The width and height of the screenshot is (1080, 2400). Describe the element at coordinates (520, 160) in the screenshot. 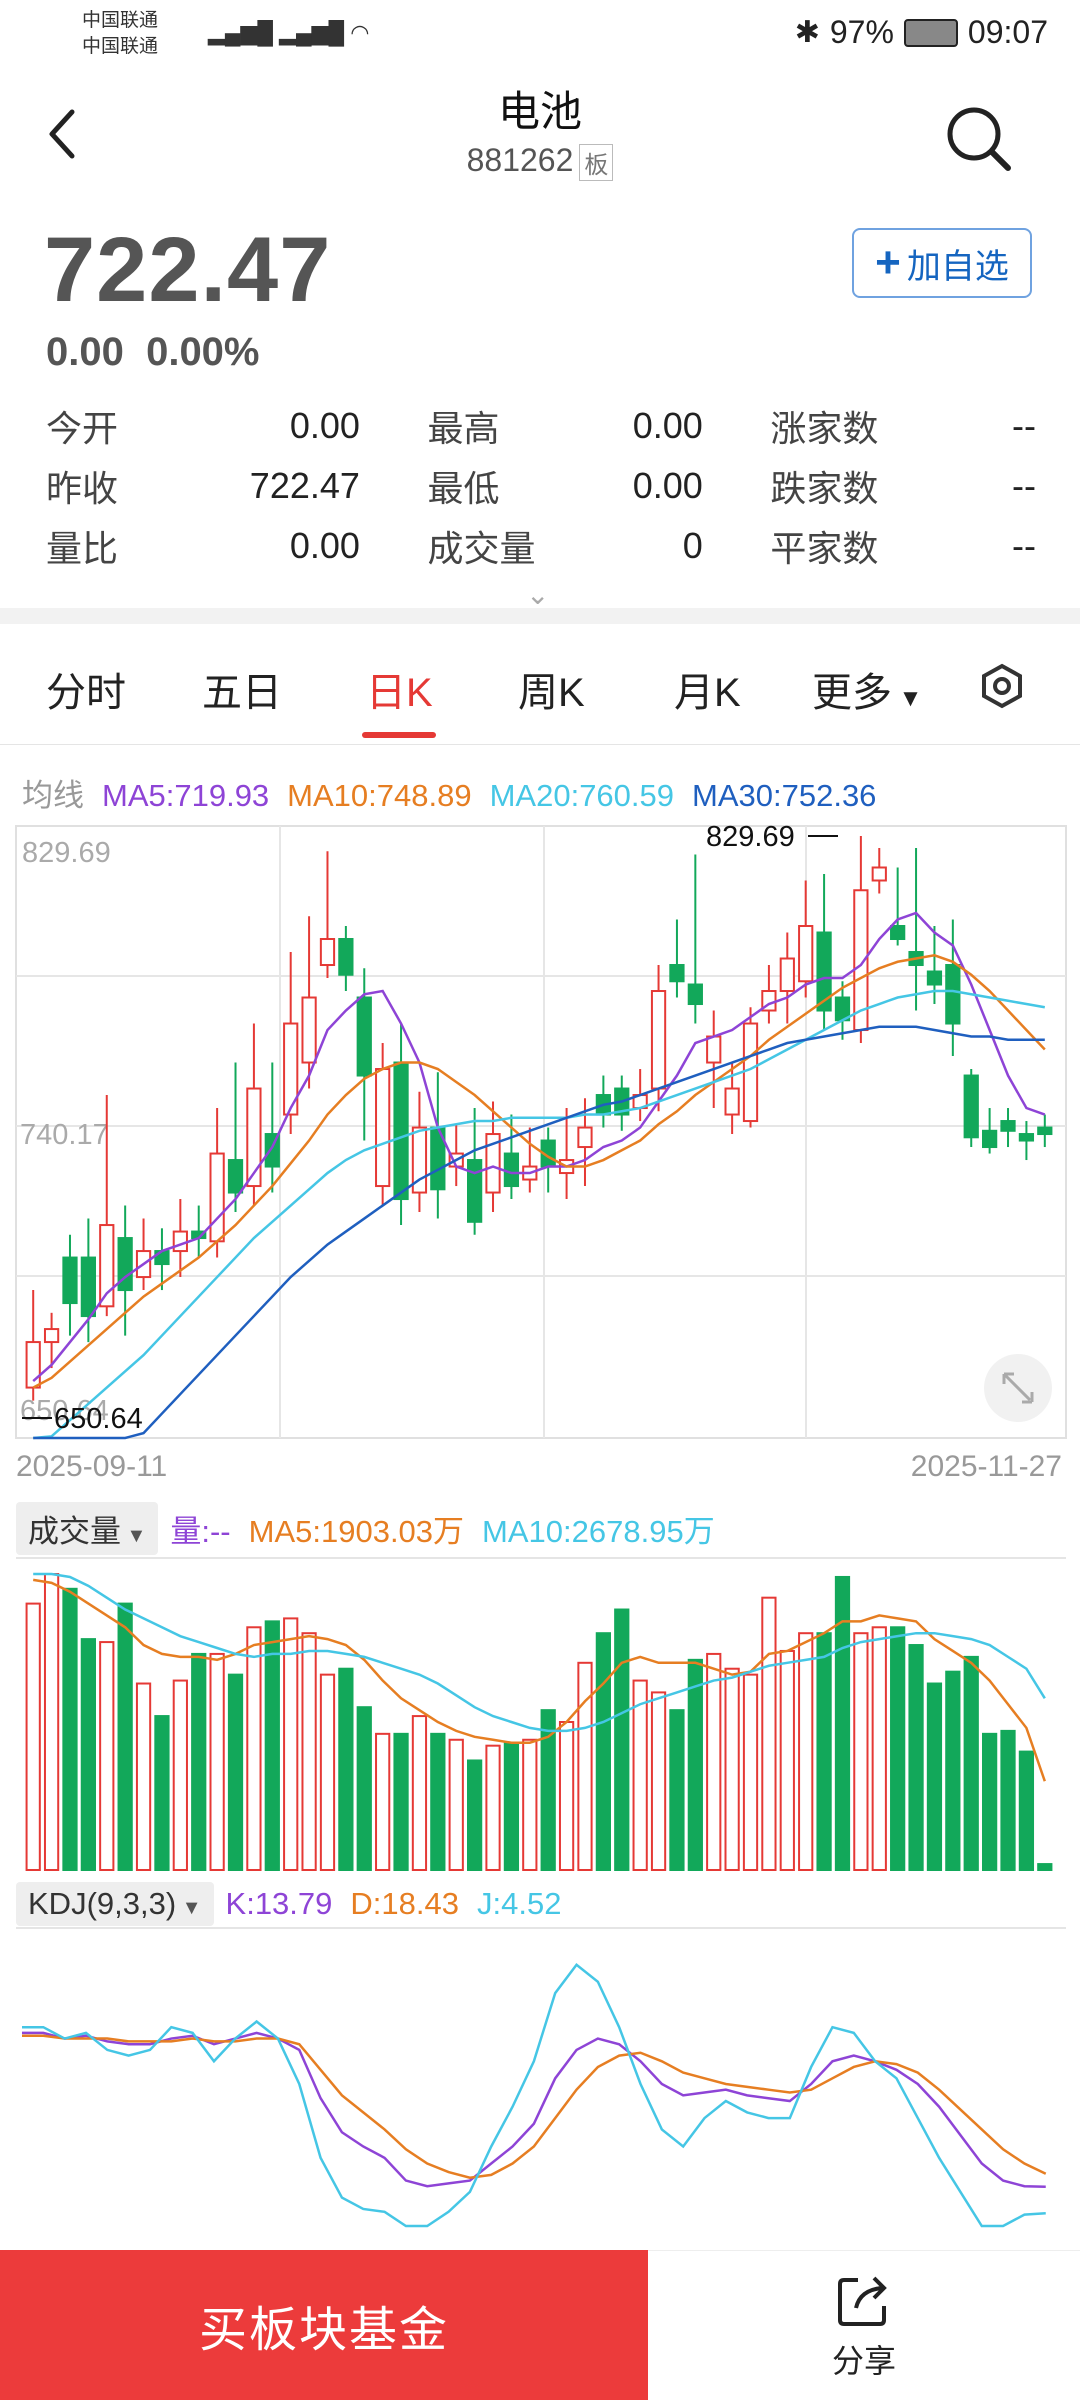

I see `code-text: 881262` at that location.